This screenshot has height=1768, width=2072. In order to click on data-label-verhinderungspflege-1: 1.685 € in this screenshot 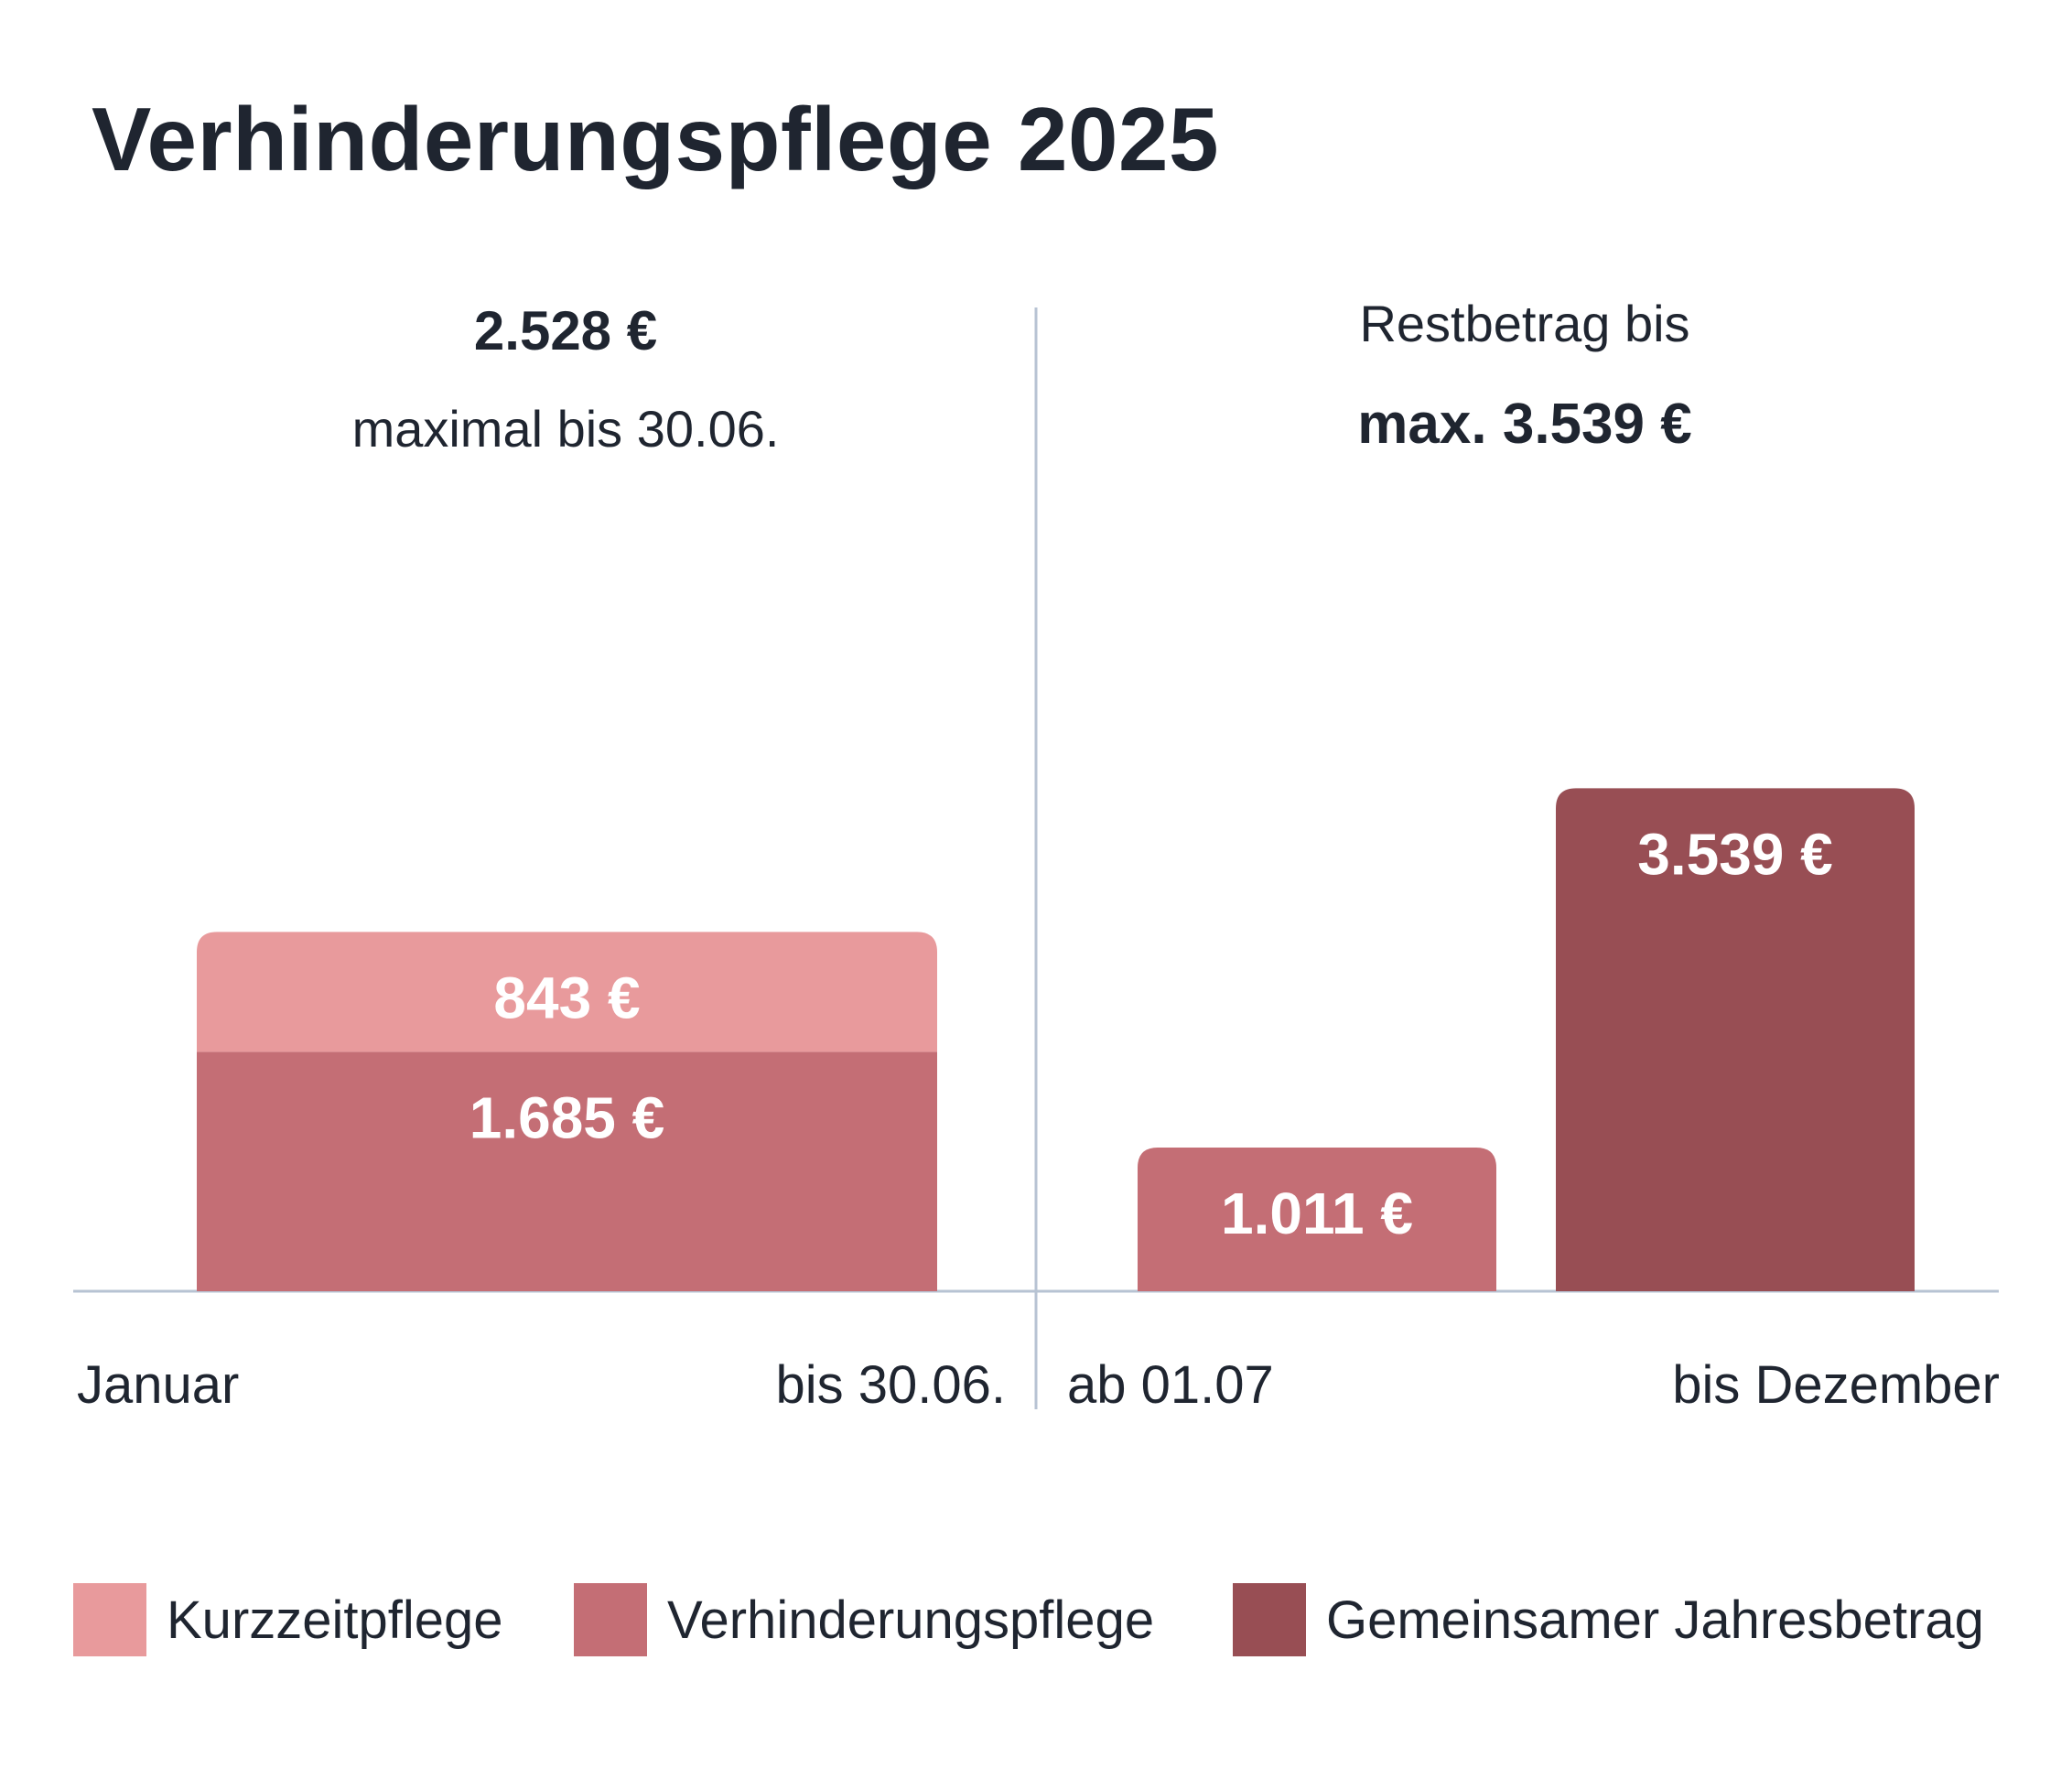, I will do `click(567, 1117)`.